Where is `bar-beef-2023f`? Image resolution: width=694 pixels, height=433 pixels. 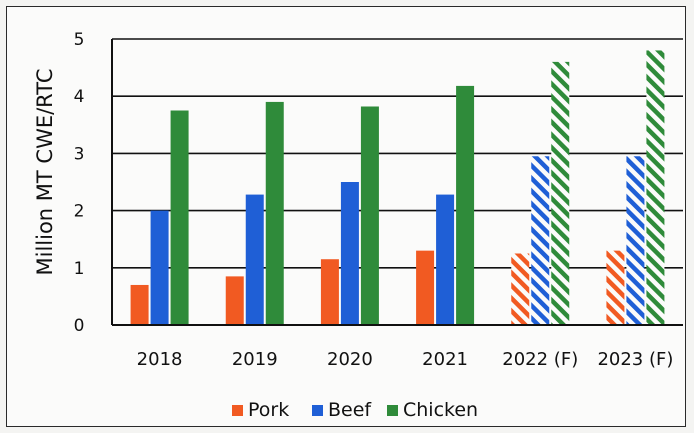
bar-beef-2023f is located at coordinates (635, 240).